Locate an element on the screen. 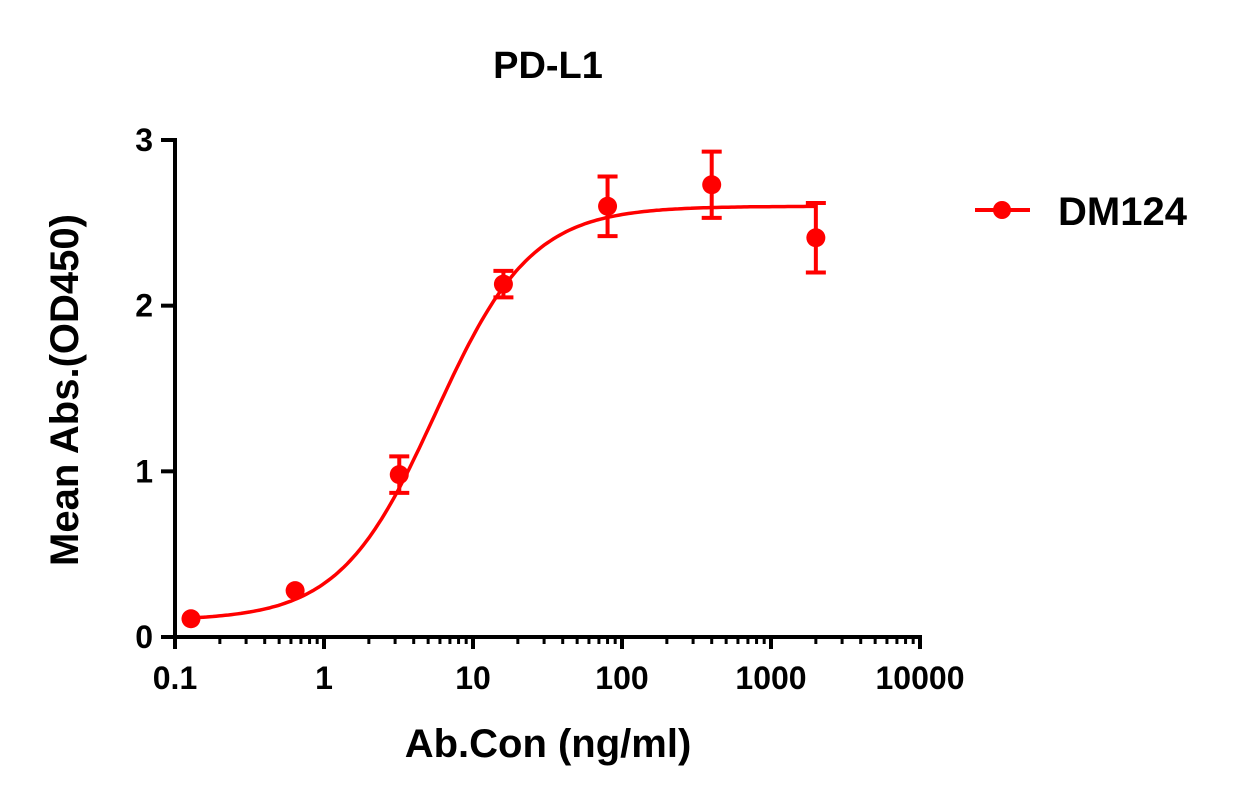  x-tick-label: 10 is located at coordinates (473, 678).